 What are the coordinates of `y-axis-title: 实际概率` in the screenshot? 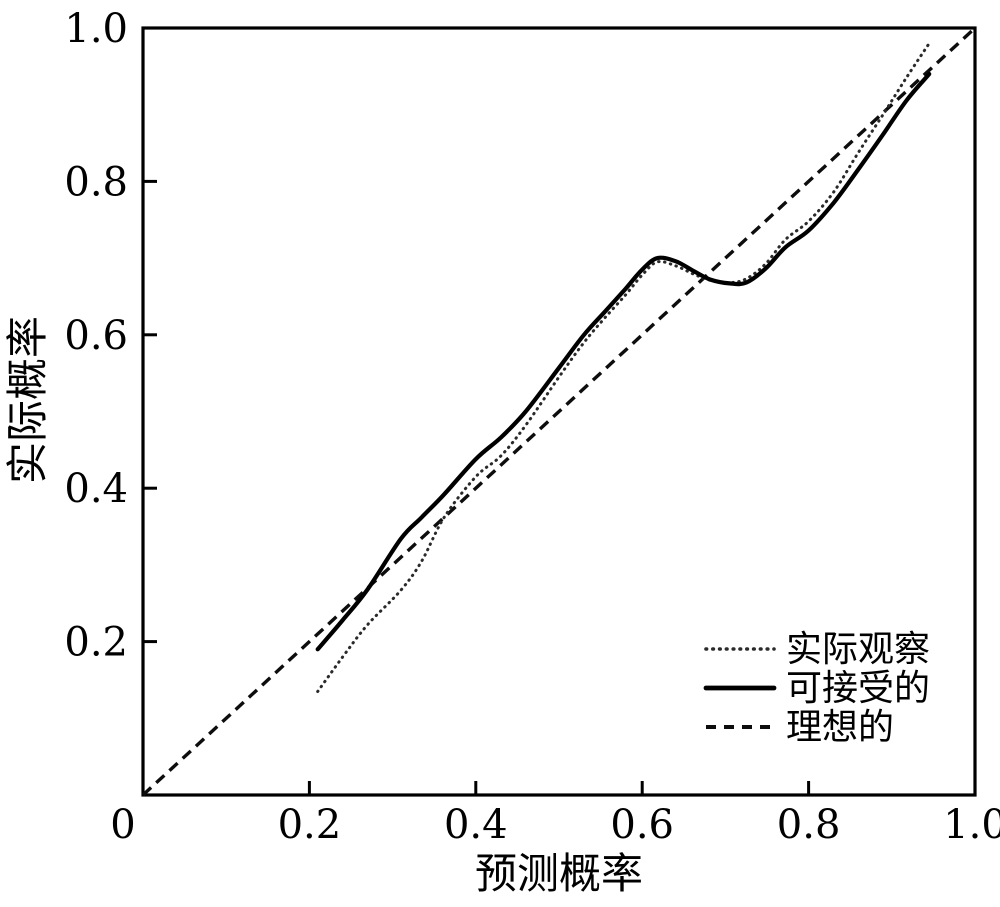 It's located at (27, 400).